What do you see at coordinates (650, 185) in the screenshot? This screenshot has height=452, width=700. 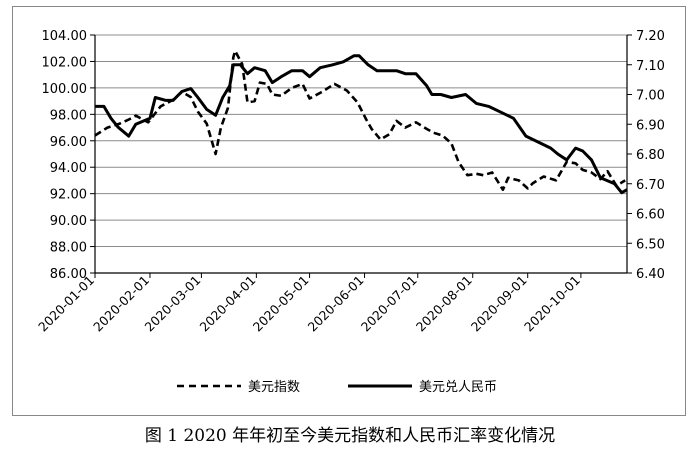 I see `right-tick-label: 6.70` at bounding box center [650, 185].